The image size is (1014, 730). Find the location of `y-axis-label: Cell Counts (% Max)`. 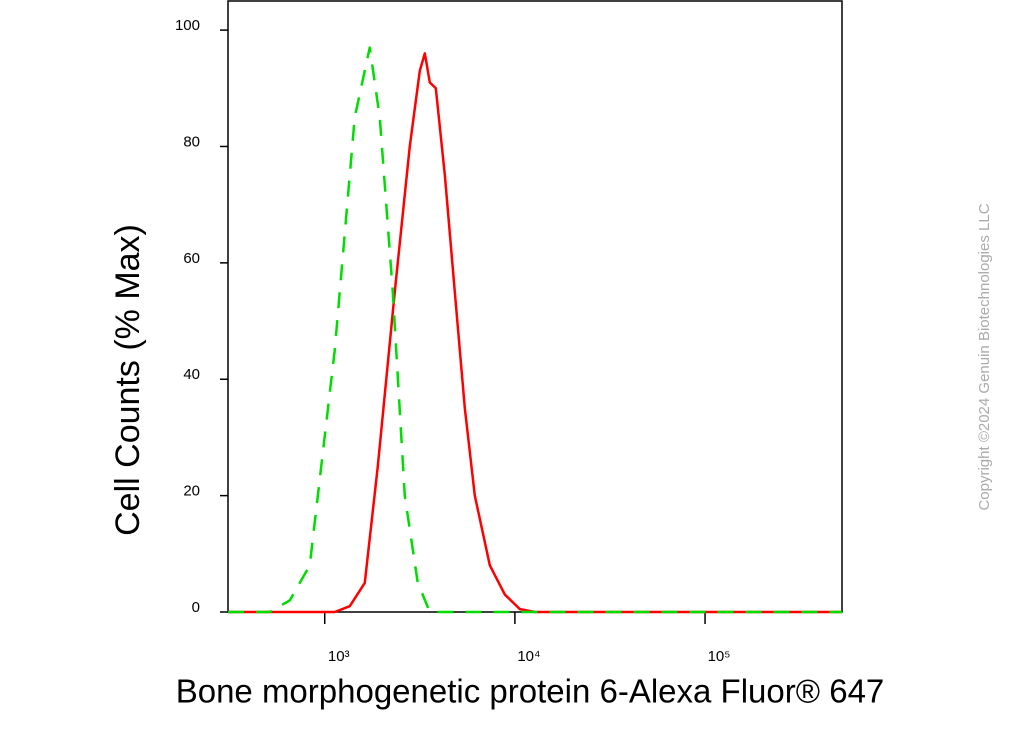

y-axis-label: Cell Counts (% Max) is located at coordinates (128, 380).